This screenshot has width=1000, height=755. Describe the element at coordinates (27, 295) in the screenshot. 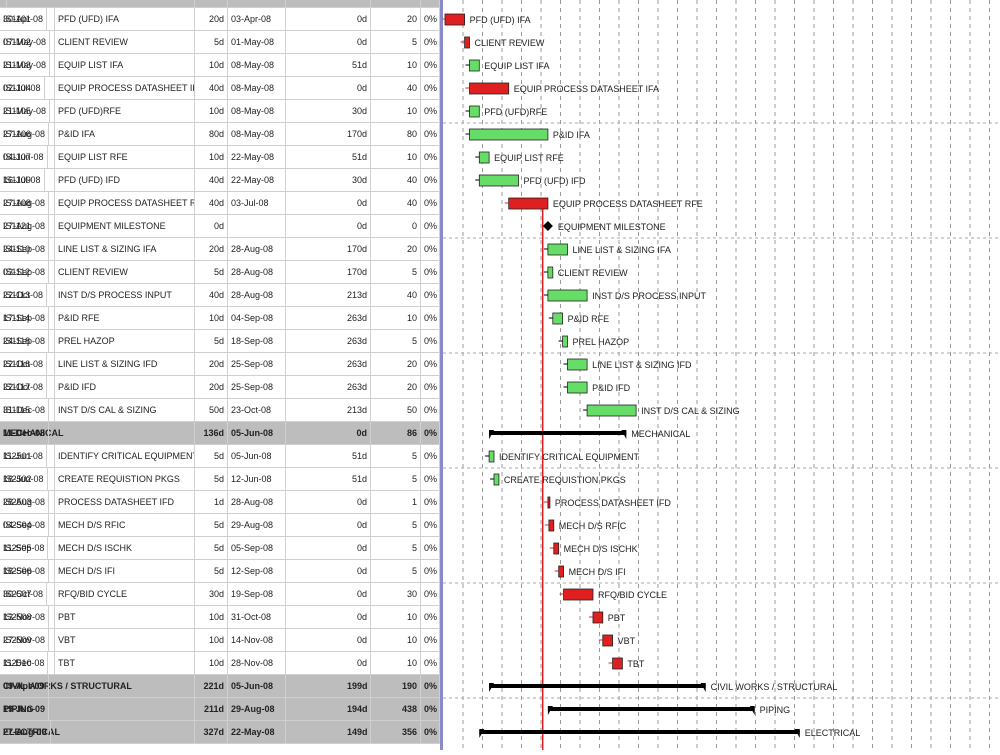

I see `cell-id: IS1113` at that location.